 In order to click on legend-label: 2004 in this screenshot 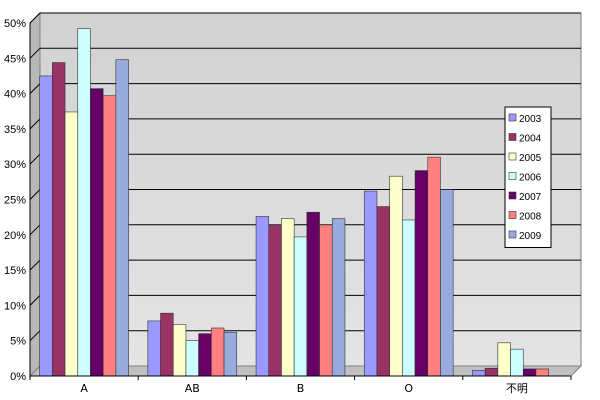, I will do `click(530, 139)`.